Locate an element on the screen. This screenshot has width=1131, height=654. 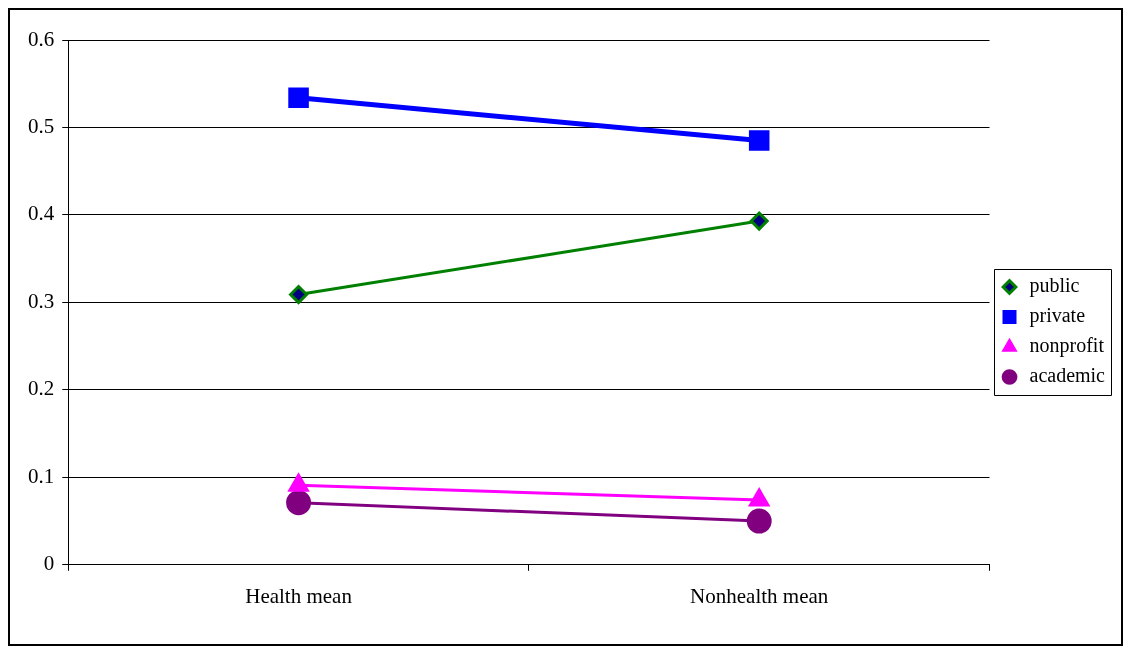
y-tick-label: 0 is located at coordinates (49, 563).